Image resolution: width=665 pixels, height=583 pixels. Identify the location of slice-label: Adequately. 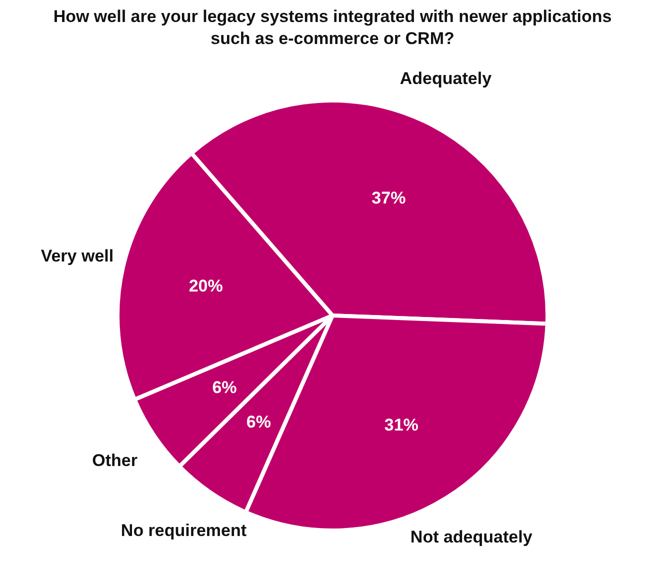
(446, 78).